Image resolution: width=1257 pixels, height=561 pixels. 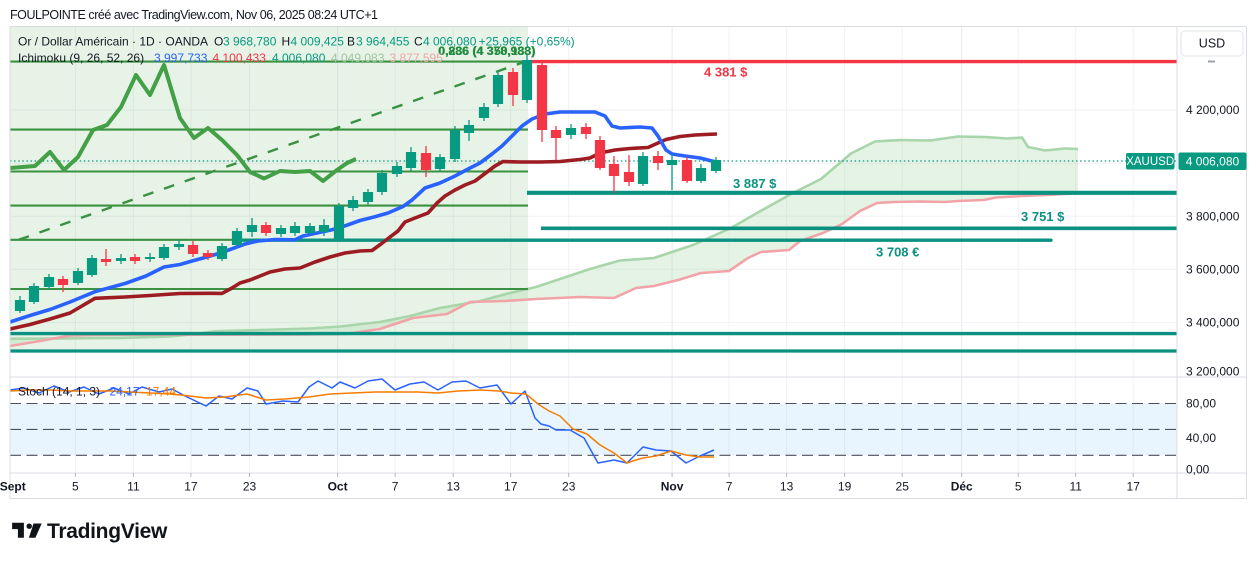 What do you see at coordinates (1201, 438) in the screenshot?
I see `svg-text: 40,00` at bounding box center [1201, 438].